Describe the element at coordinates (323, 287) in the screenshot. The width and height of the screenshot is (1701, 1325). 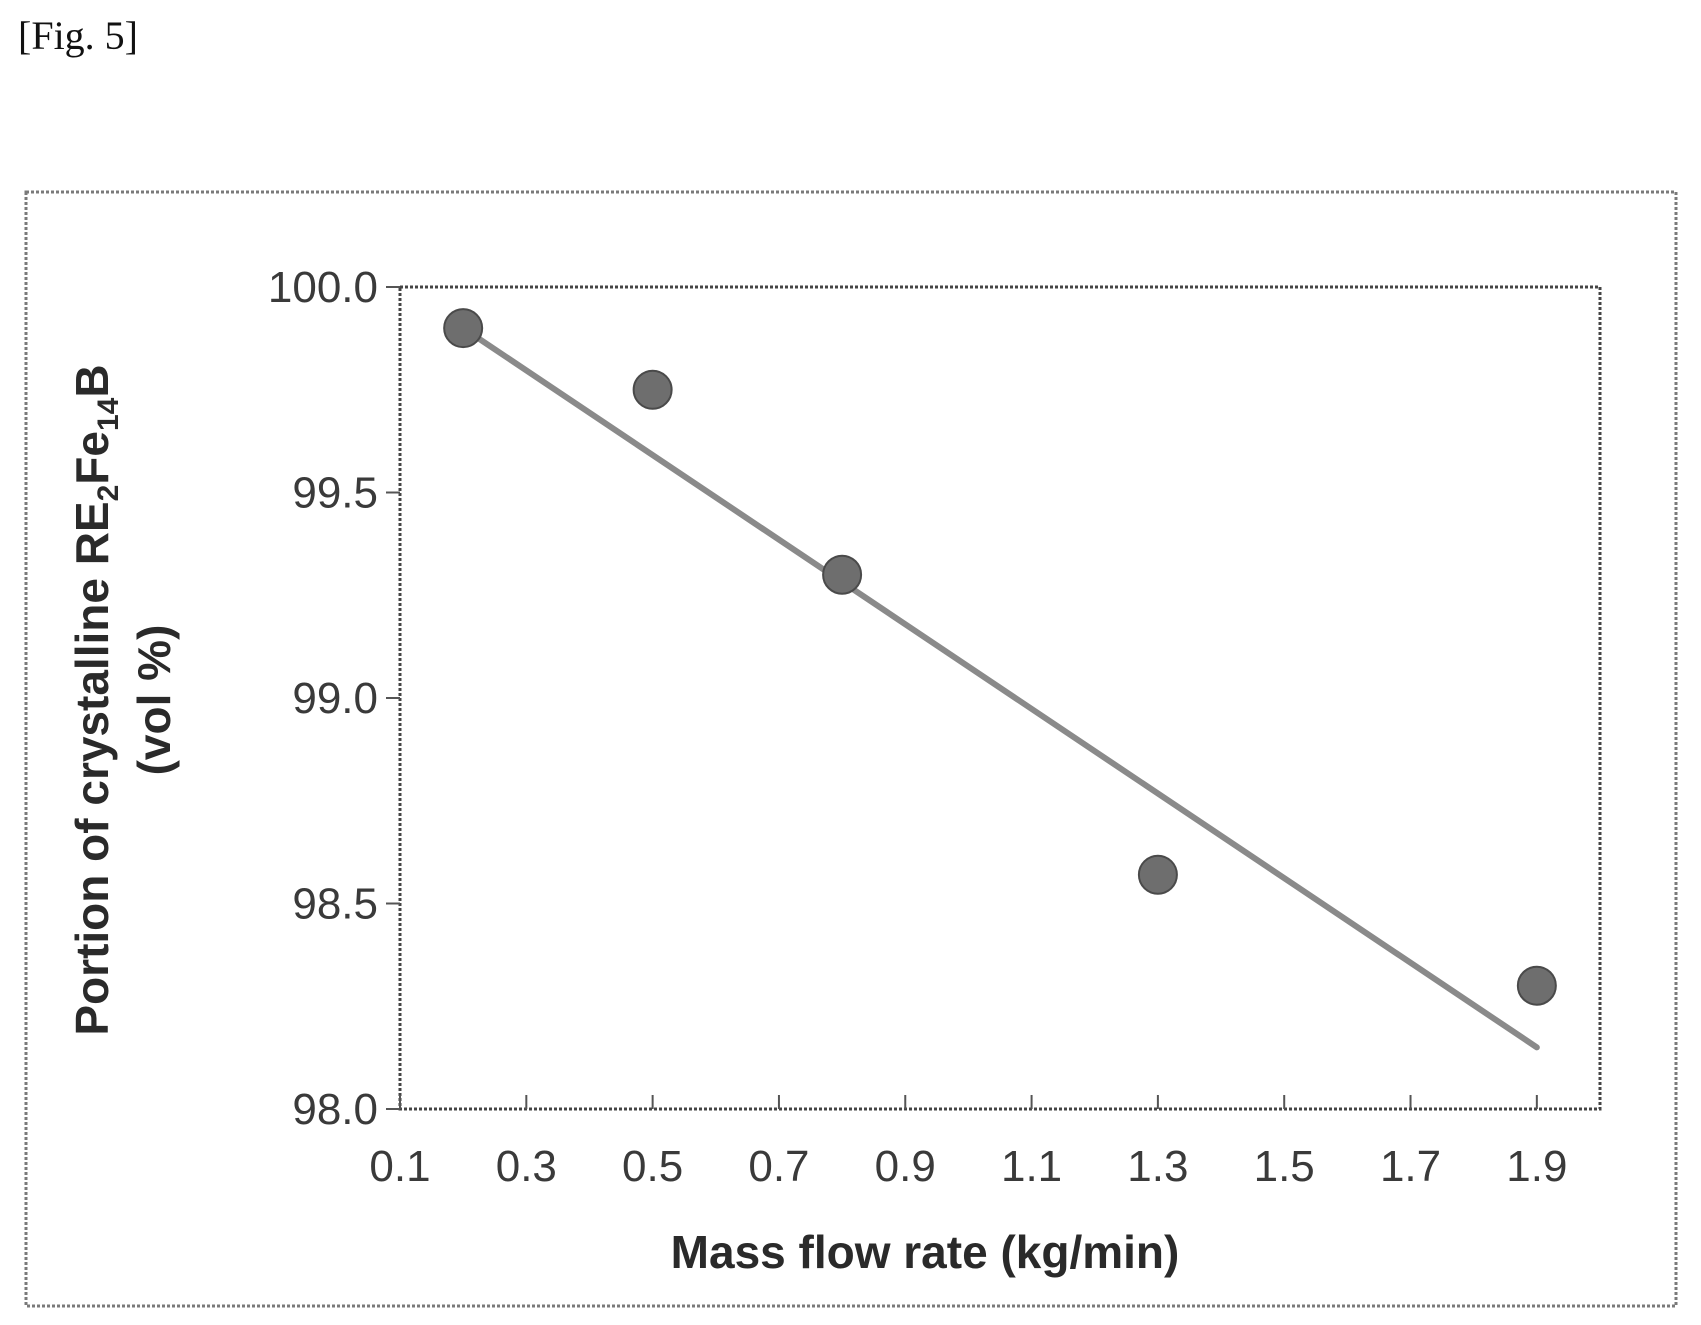
I see `y-tick-label: 100.0` at that location.